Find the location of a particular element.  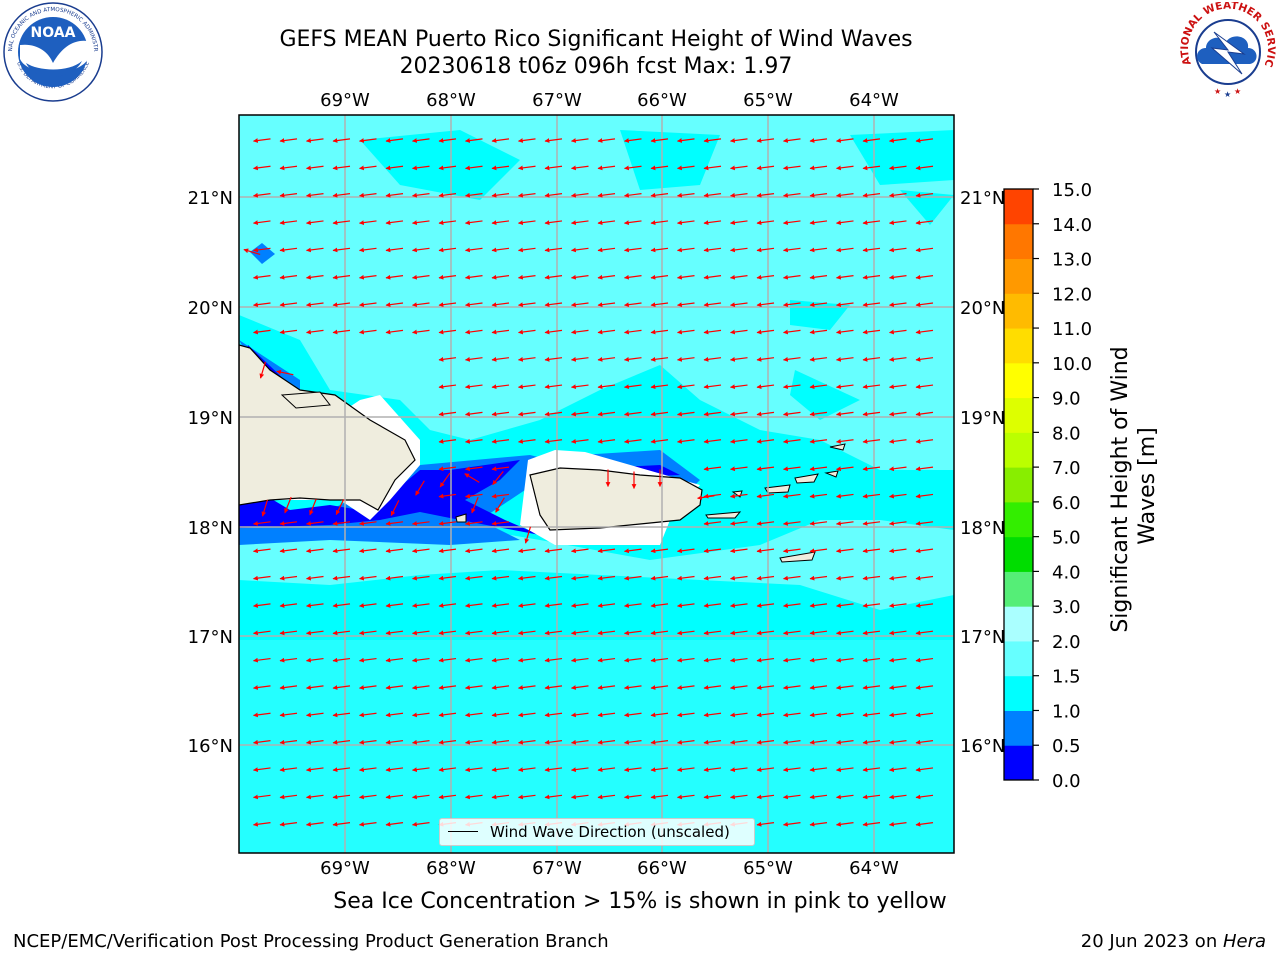

noaa-logo-text: NOAA is located at coordinates (53, 33).